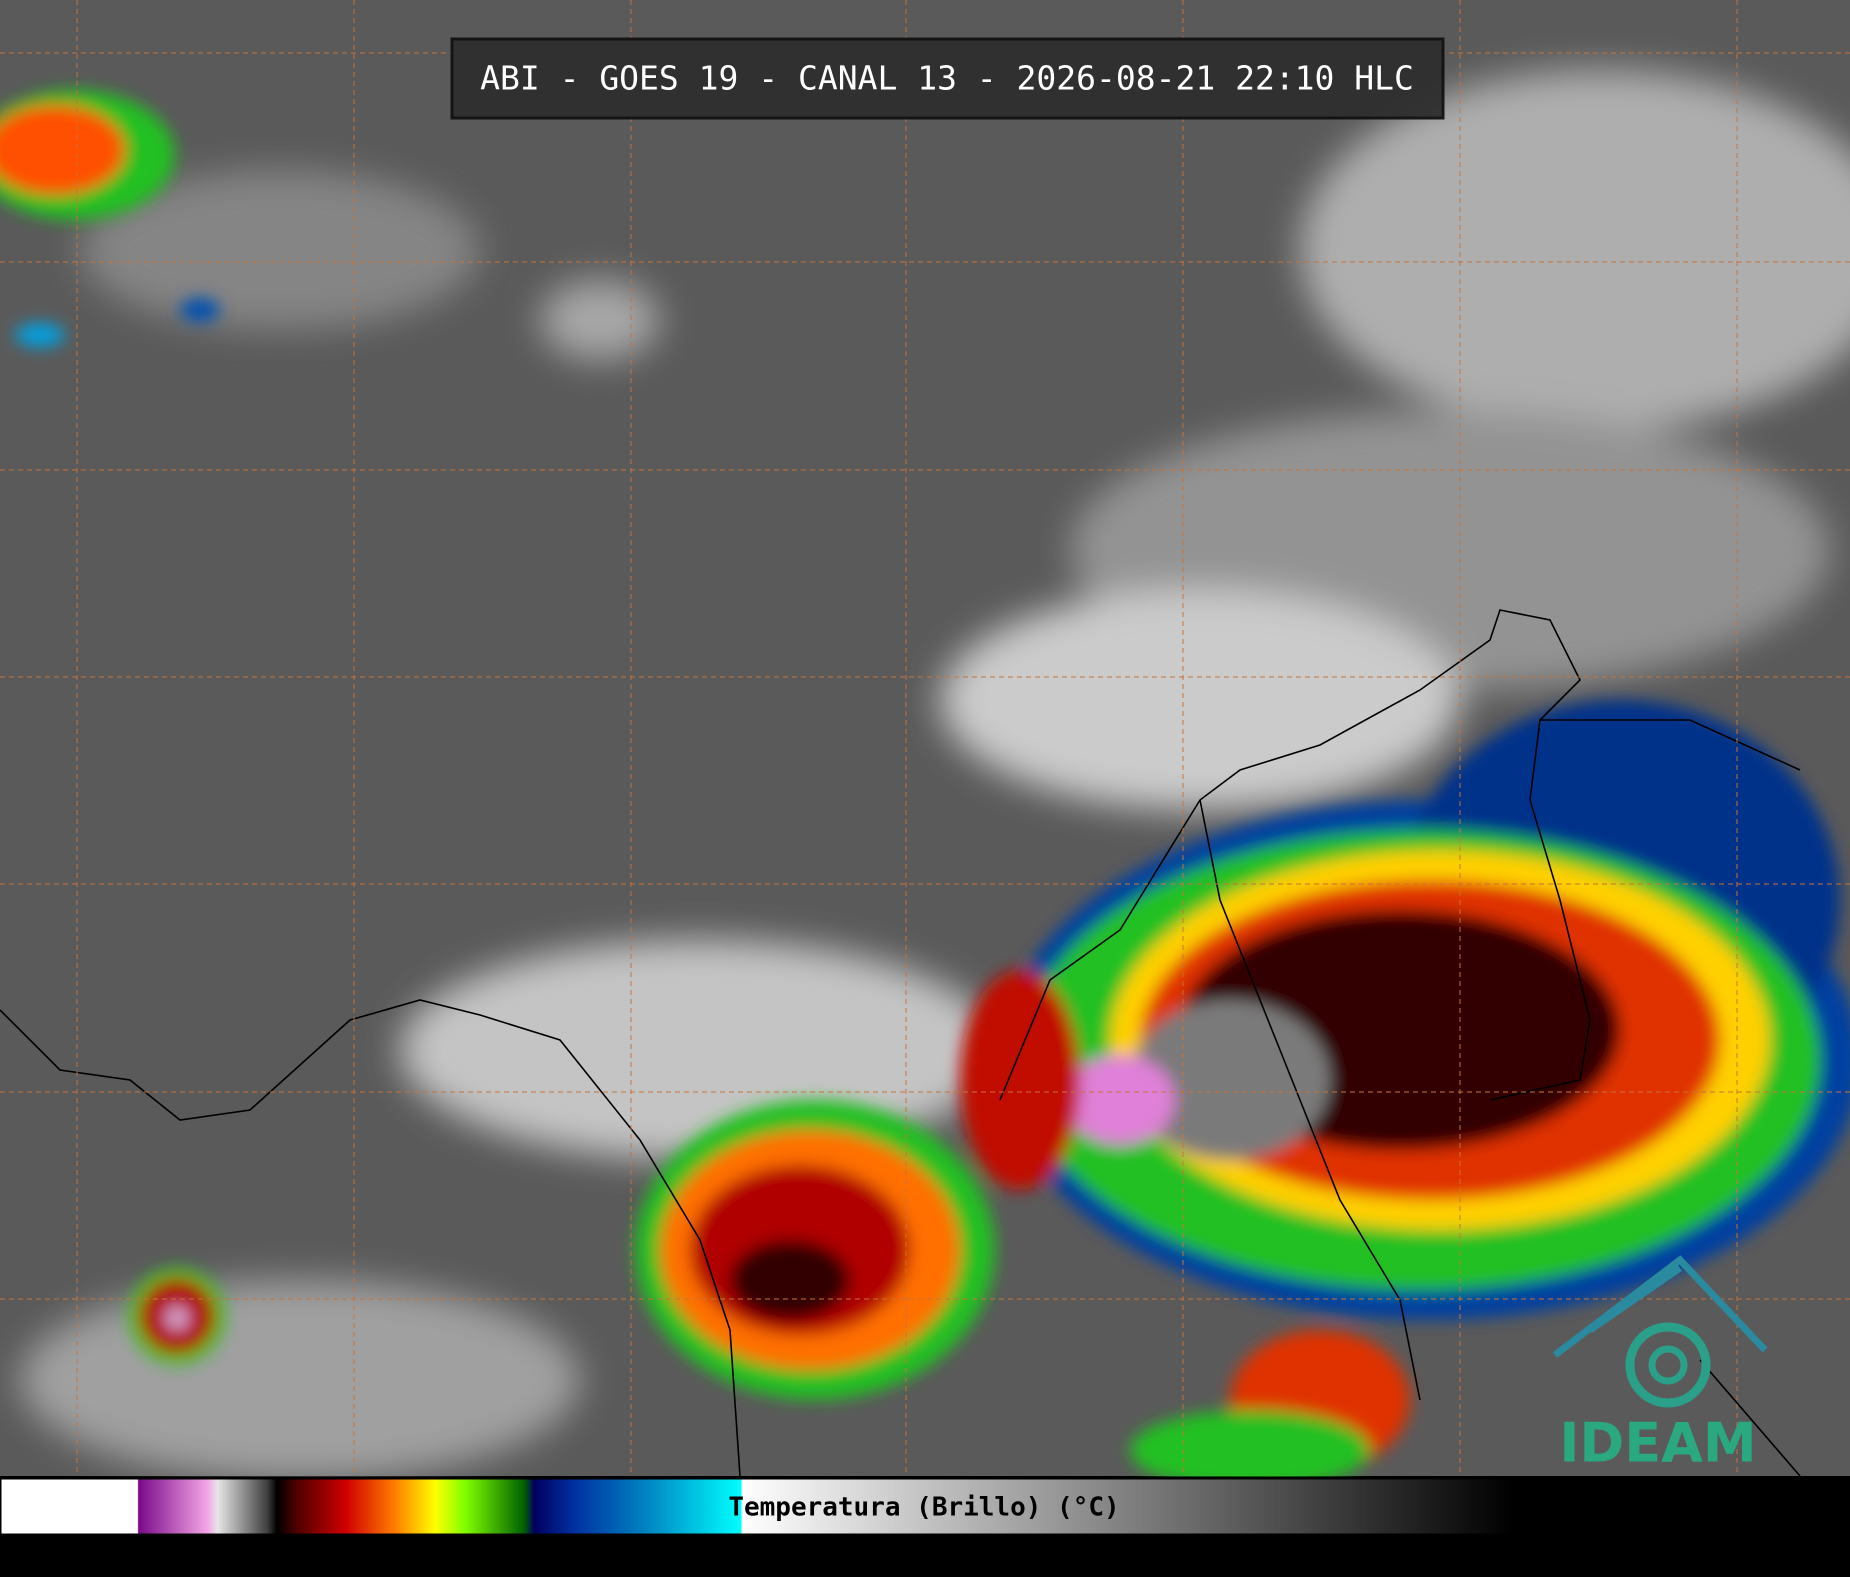  What do you see at coordinates (1266, 1562) in the screenshot?
I see `tick-label: 25` at bounding box center [1266, 1562].